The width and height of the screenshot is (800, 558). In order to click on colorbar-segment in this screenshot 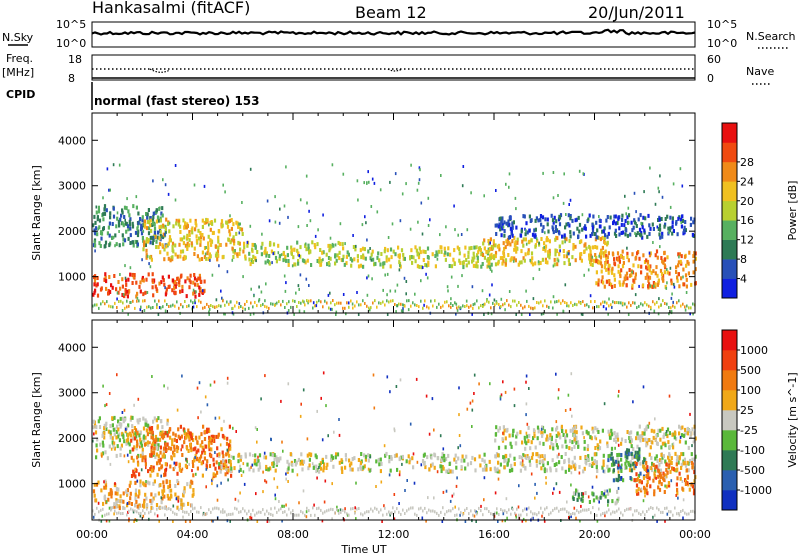, I will do `click(729, 460)`.